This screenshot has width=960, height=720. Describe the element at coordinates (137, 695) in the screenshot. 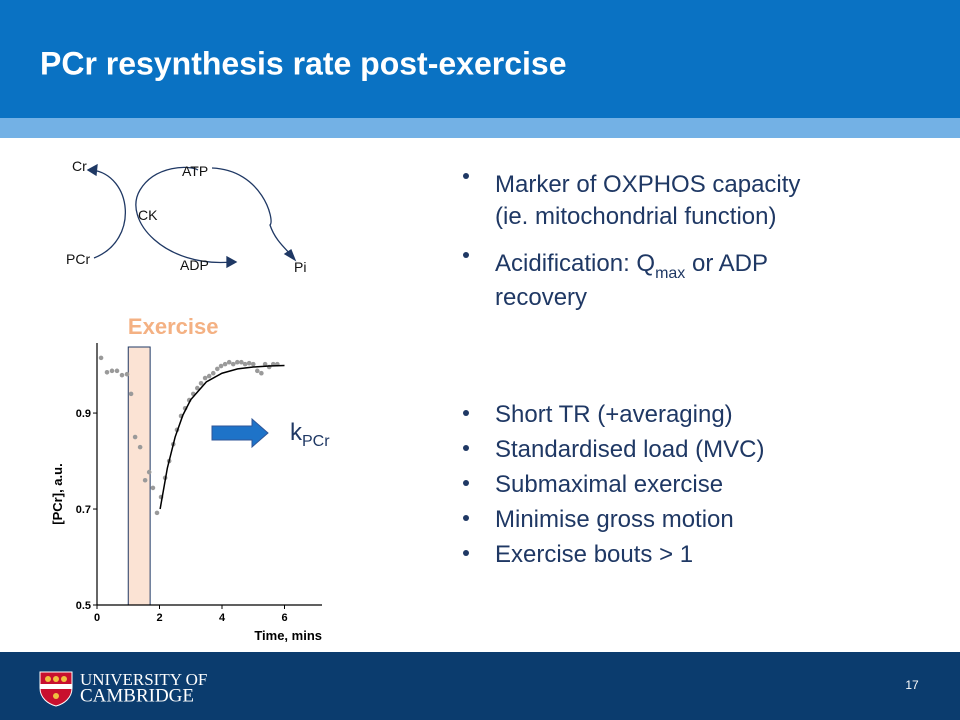

I see `university-name: CAMBRIDGE` at that location.